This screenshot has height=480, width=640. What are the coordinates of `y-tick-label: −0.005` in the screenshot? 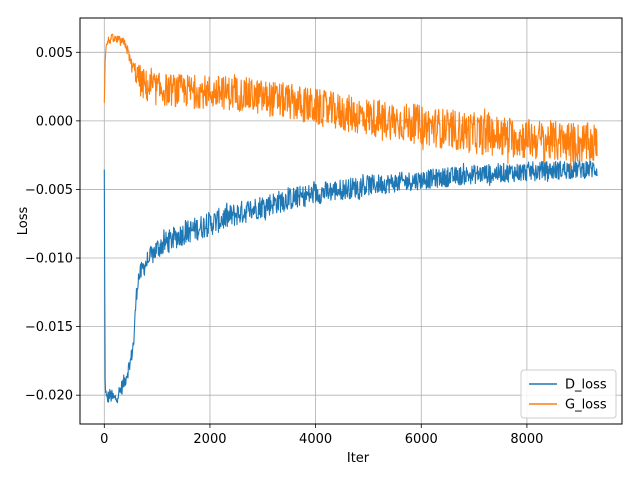 It's located at (49, 190).